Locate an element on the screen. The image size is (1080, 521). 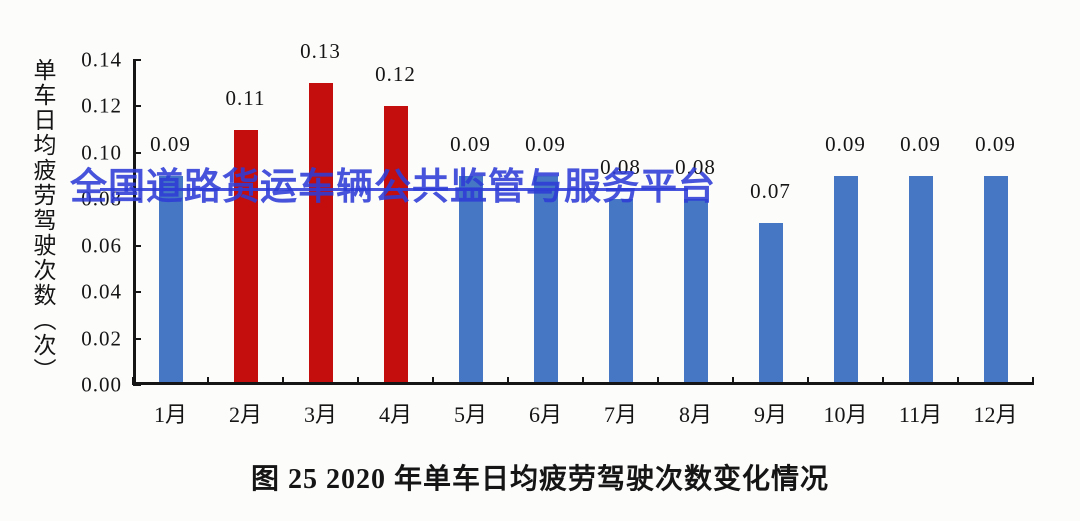
chart-caption: 图 25 2020 年单车日均疲劳驾驶次数变化情况 is located at coordinates (539, 479).